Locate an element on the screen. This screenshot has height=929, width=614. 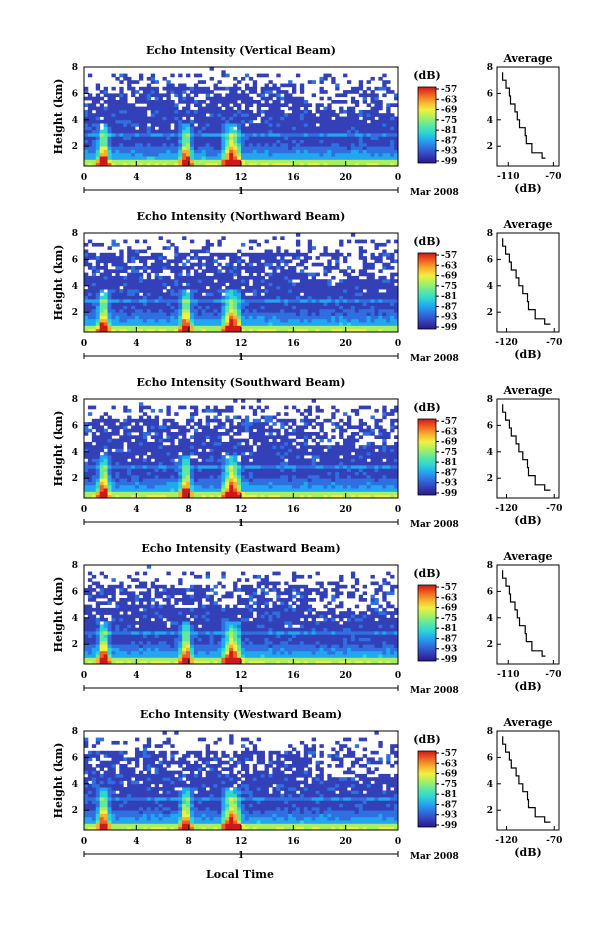
average-x-tick-label: -70 is located at coordinates (554, 343).